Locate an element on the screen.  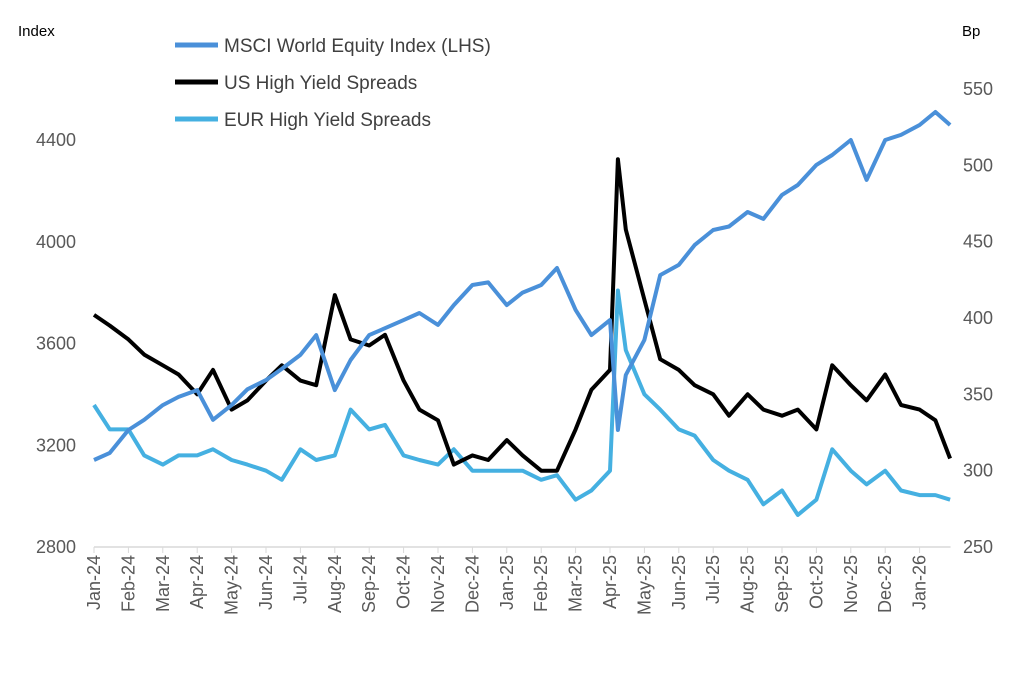
left-tick-label: 3600 is located at coordinates (56, 344).